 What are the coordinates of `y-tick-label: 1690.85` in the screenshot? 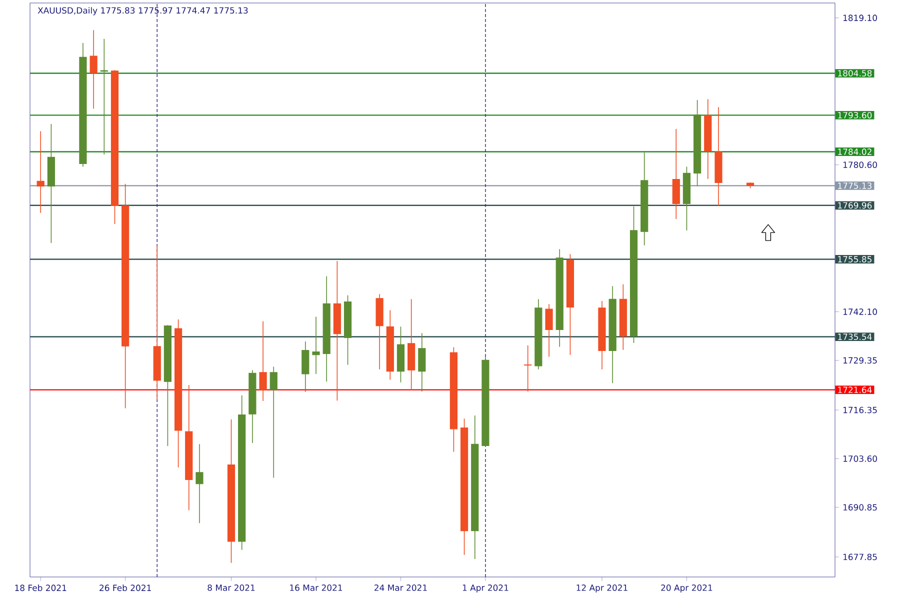 It's located at (860, 507).